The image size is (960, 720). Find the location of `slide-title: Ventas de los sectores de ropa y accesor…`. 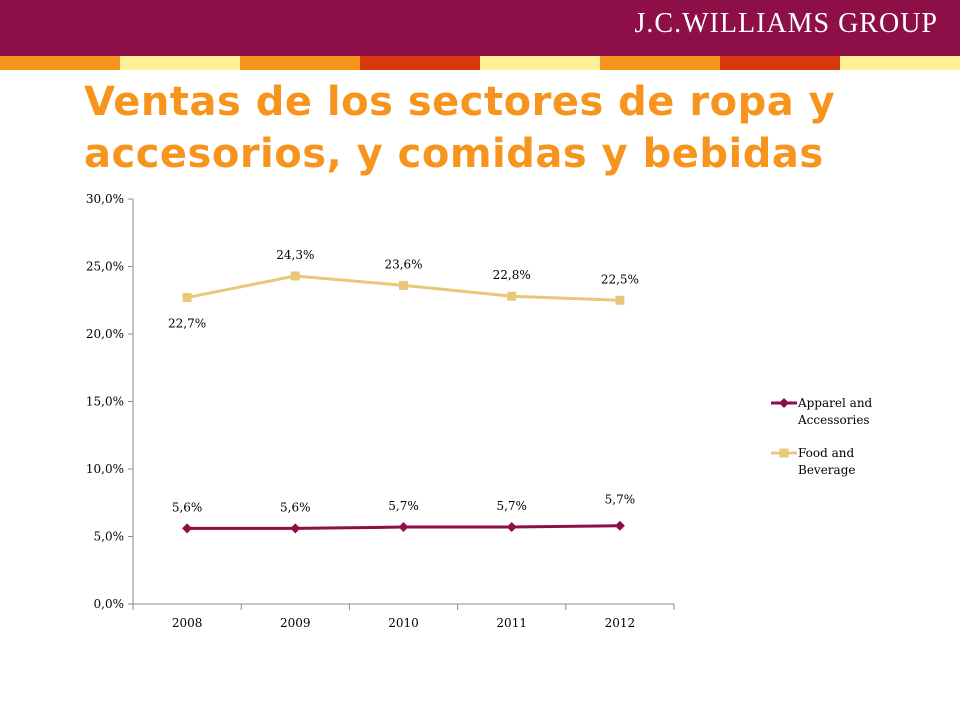

slide-title: Ventas de los sectores de ropa y accesor… is located at coordinates (460, 128).